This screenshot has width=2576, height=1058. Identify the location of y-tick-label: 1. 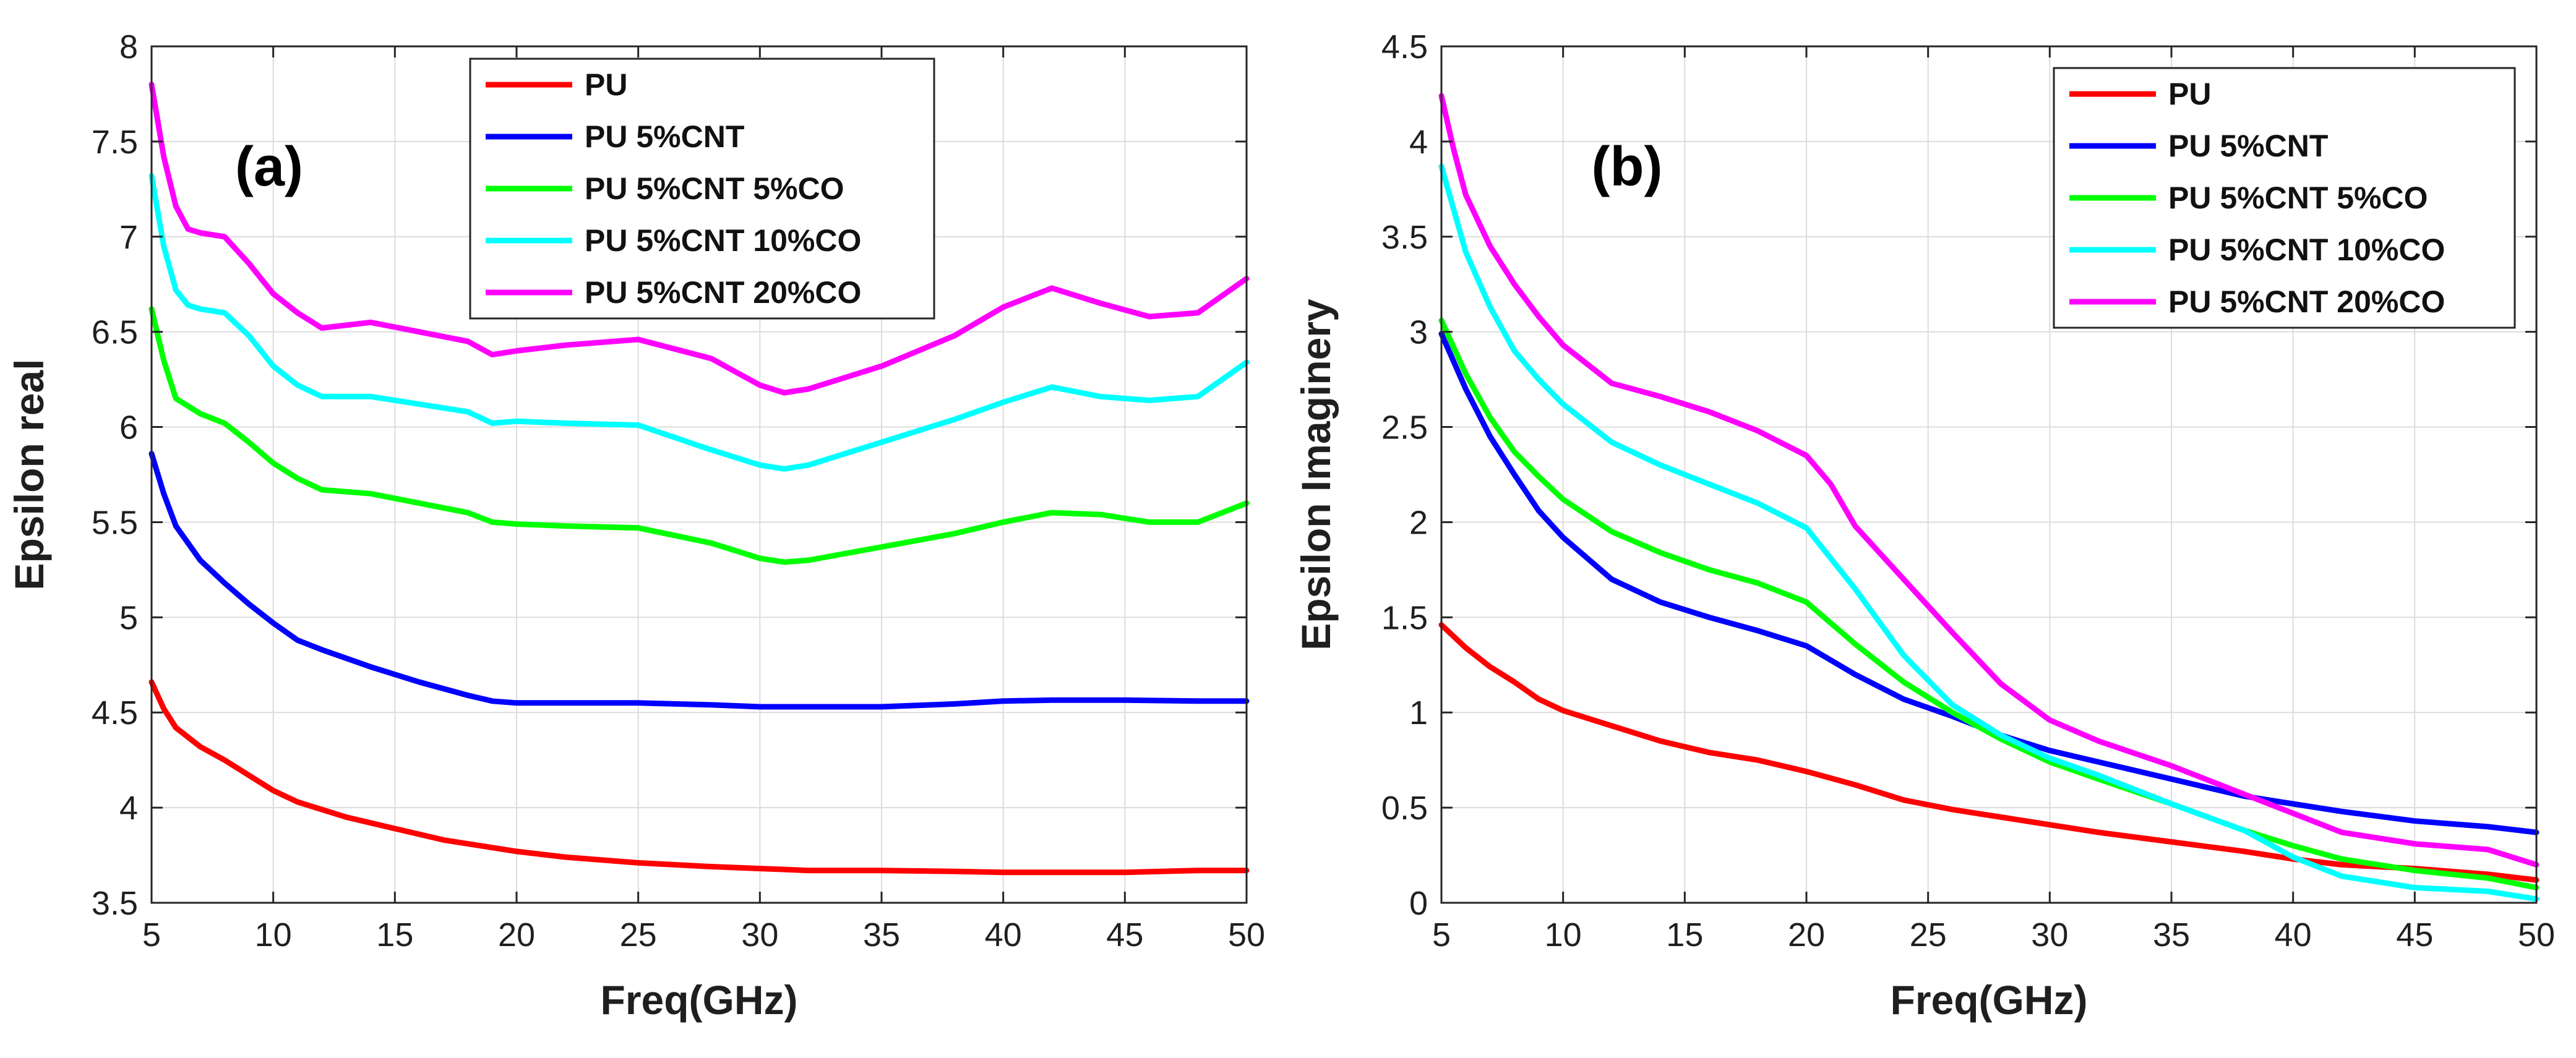
(1418, 713).